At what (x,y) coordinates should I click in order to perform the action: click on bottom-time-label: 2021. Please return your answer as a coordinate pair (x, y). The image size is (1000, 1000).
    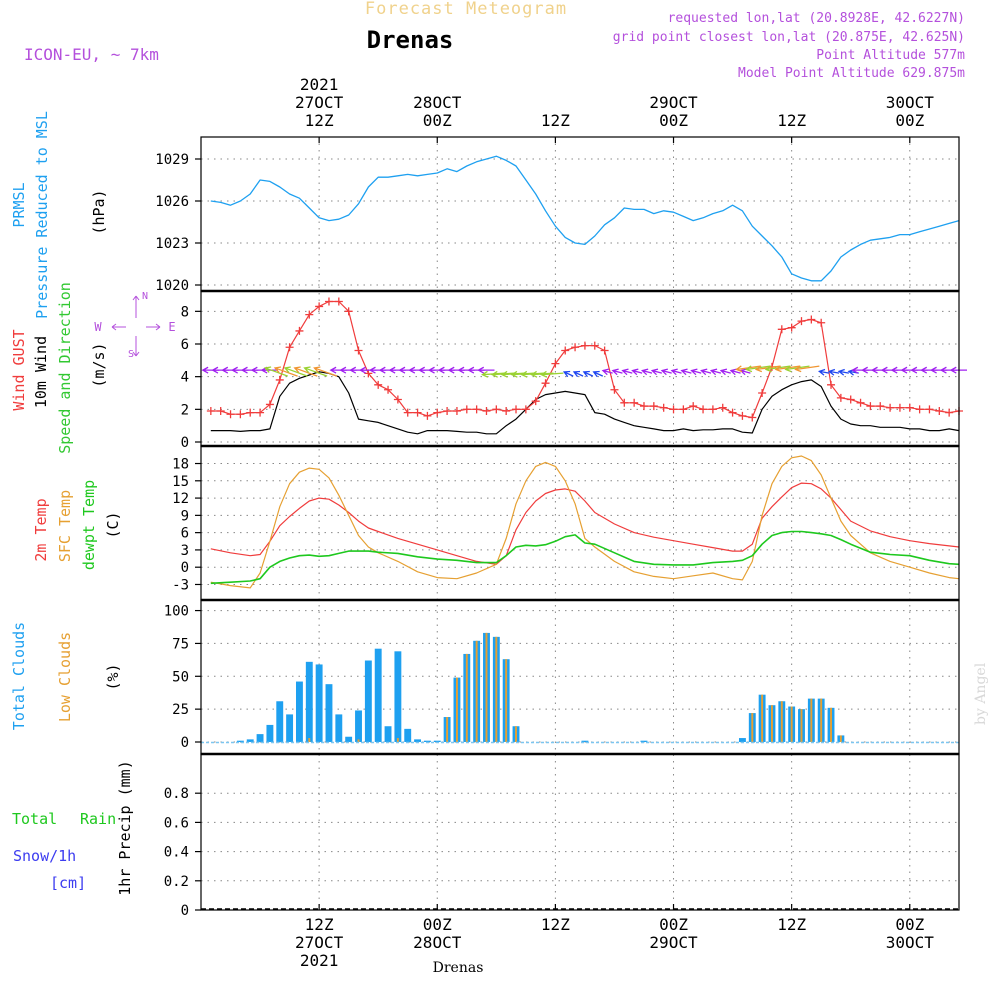
    Looking at the image, I should click on (319, 960).